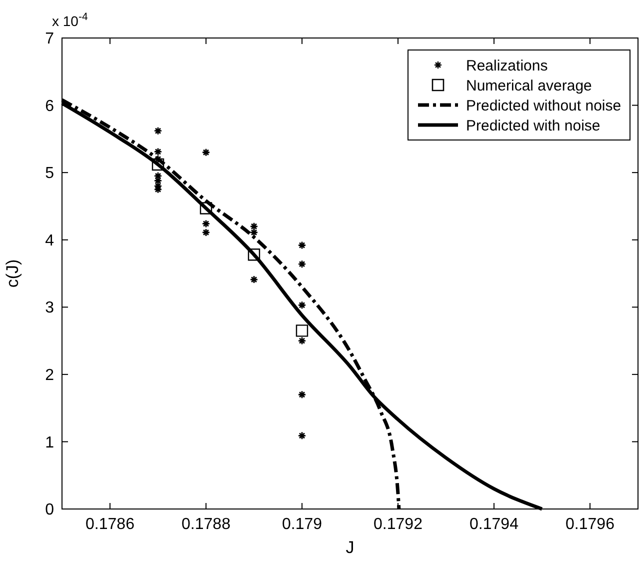 This screenshot has height=561, width=644. Describe the element at coordinates (49, 443) in the screenshot. I see `y-tick-label: 1` at that location.